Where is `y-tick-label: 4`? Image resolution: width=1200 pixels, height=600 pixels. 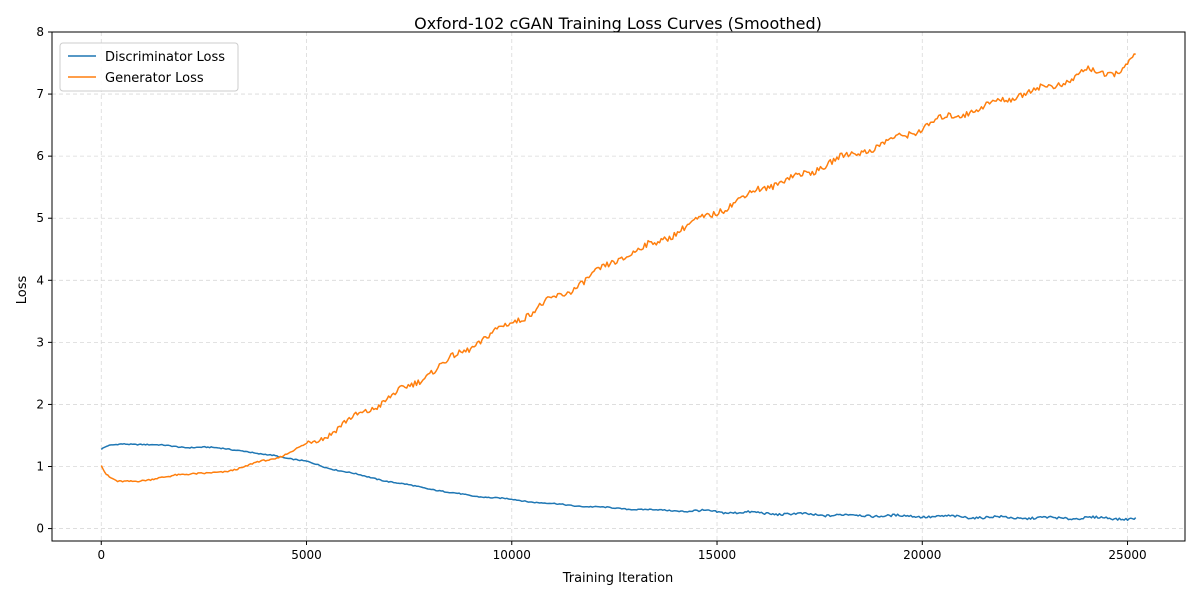 y-tick-label: 4 is located at coordinates (40, 280).